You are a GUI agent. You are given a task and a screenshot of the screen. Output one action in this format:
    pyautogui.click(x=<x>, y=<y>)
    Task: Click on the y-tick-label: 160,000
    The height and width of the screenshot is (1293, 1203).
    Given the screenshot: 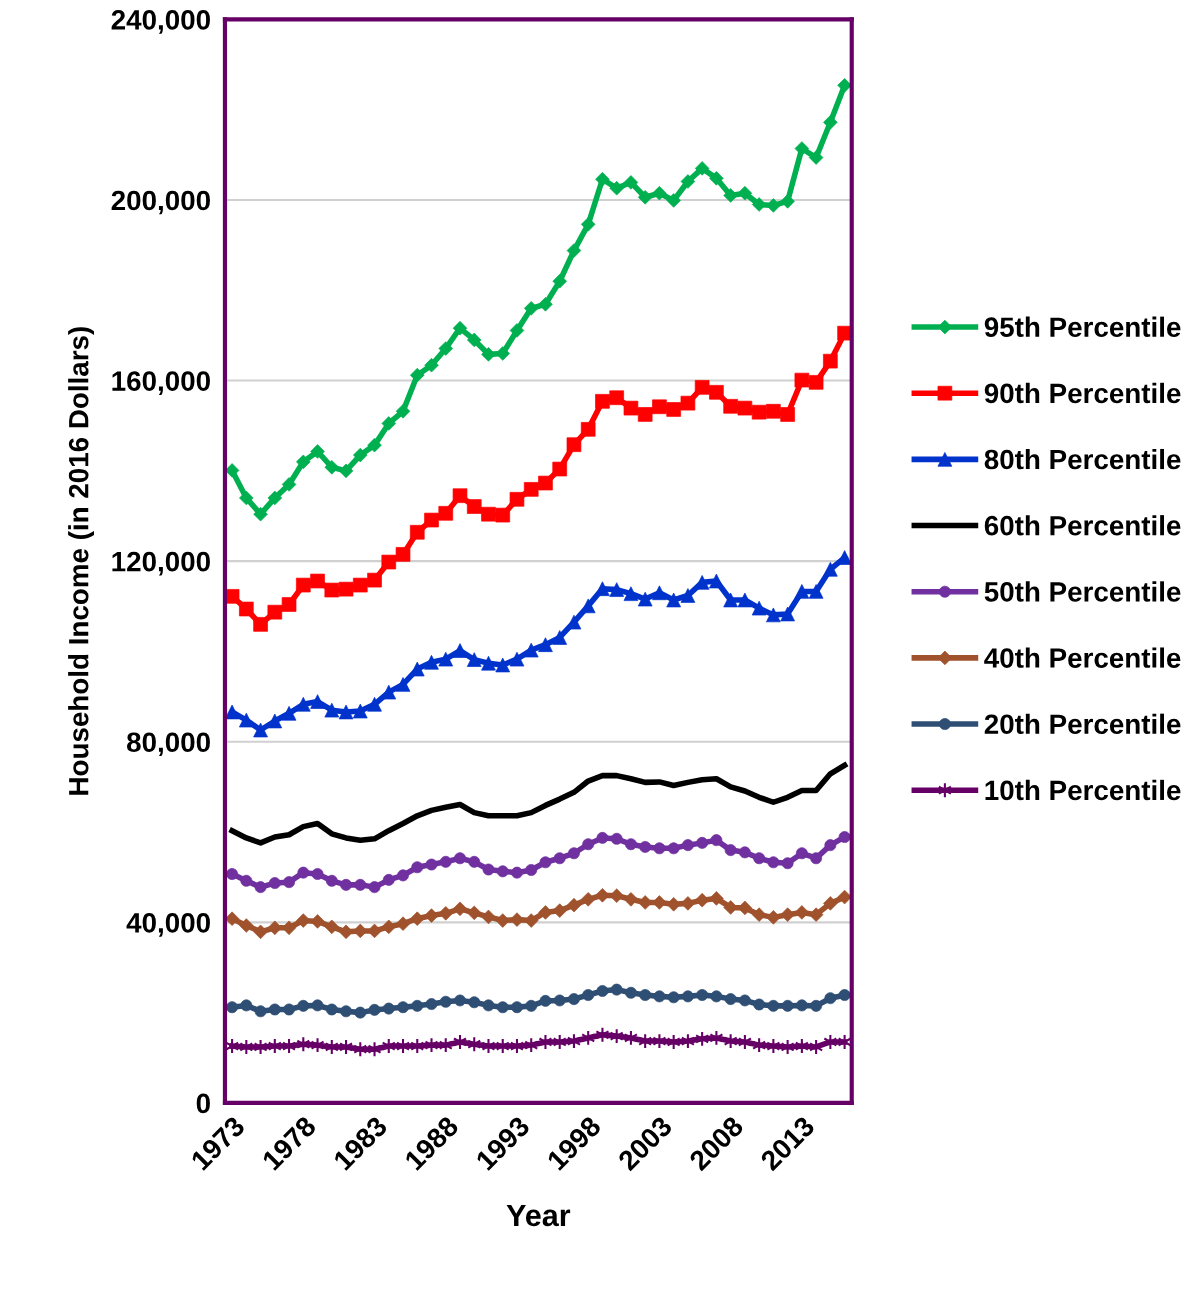 What is the action you would take?
    pyautogui.click(x=161, y=383)
    